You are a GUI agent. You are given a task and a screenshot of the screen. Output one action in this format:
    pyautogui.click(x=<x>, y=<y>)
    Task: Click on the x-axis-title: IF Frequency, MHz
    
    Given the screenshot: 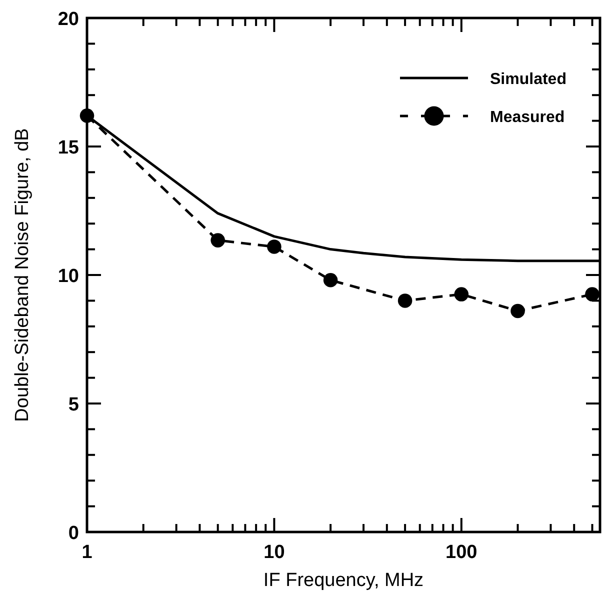 What is the action you would take?
    pyautogui.click(x=343, y=580)
    